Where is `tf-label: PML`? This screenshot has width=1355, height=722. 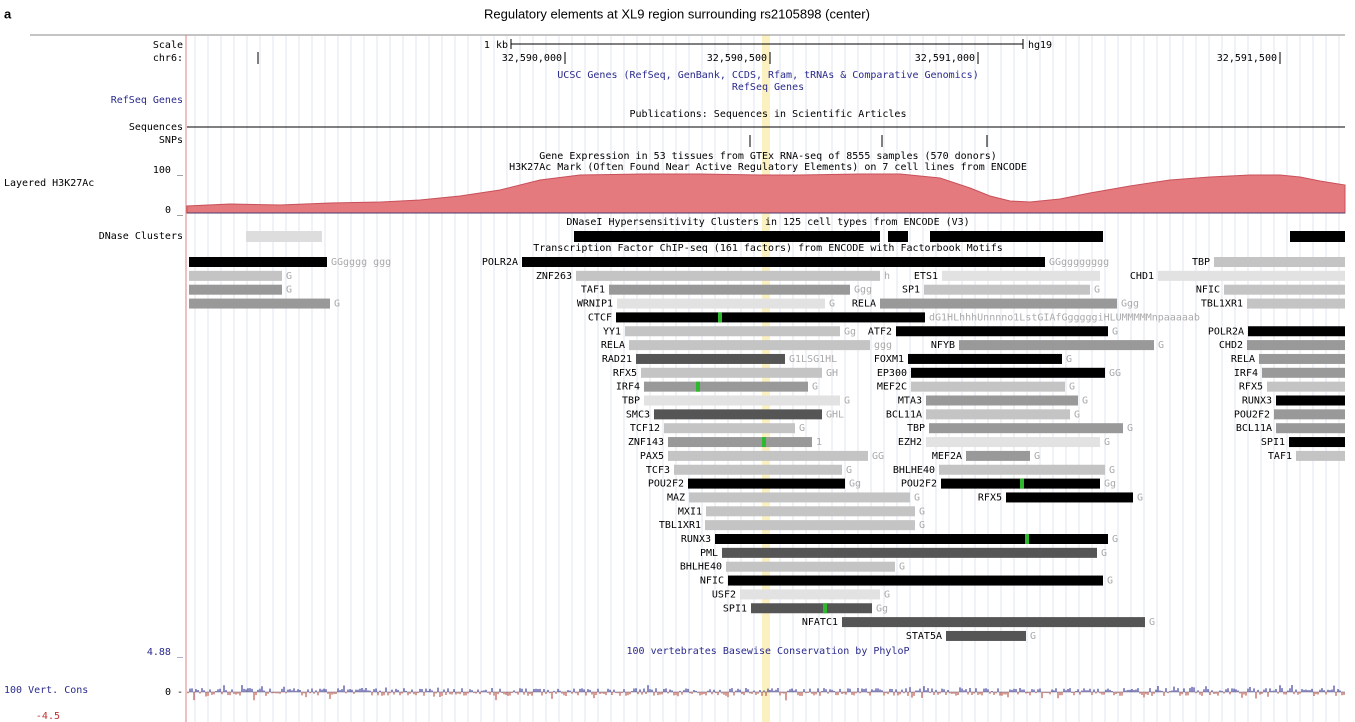
tf-label: PML is located at coordinates (709, 553).